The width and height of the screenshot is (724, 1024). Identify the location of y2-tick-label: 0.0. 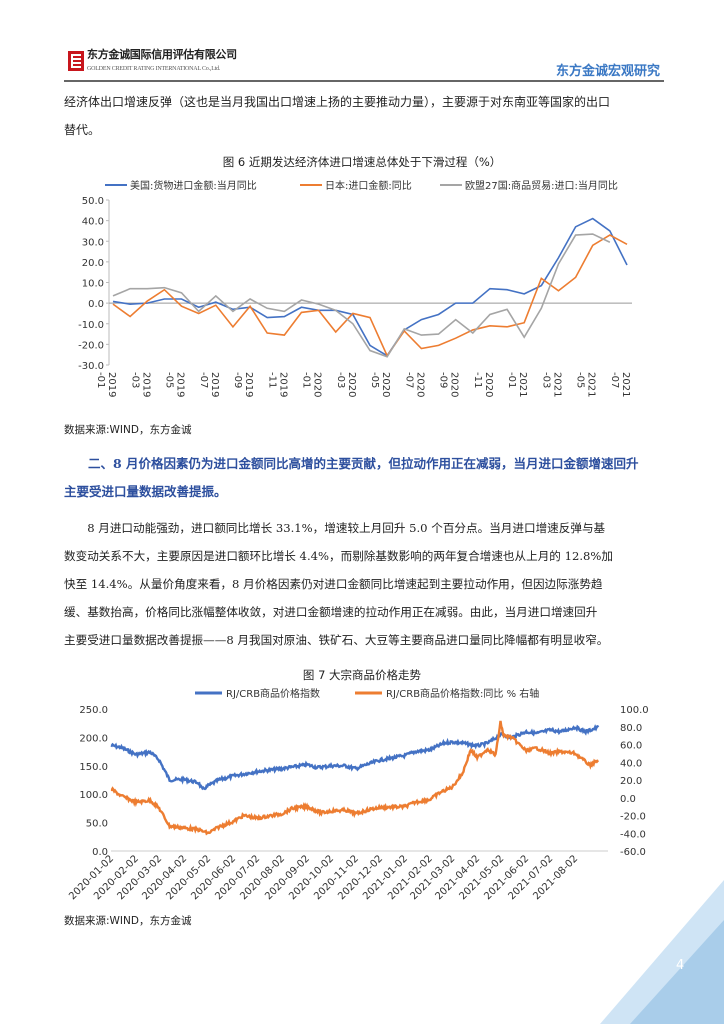
(628, 799).